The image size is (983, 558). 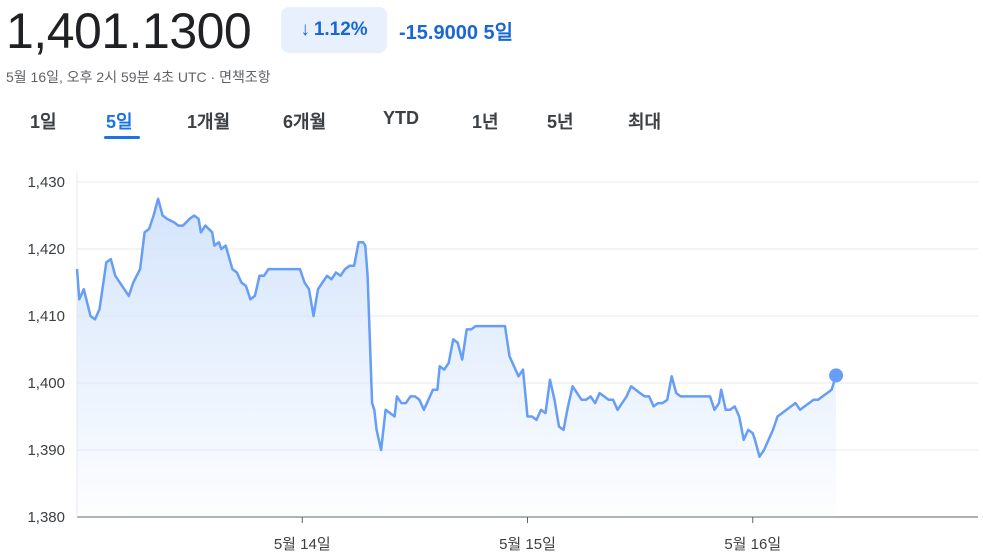 I want to click on y-tick-label: 1,380, so click(x=46, y=517).